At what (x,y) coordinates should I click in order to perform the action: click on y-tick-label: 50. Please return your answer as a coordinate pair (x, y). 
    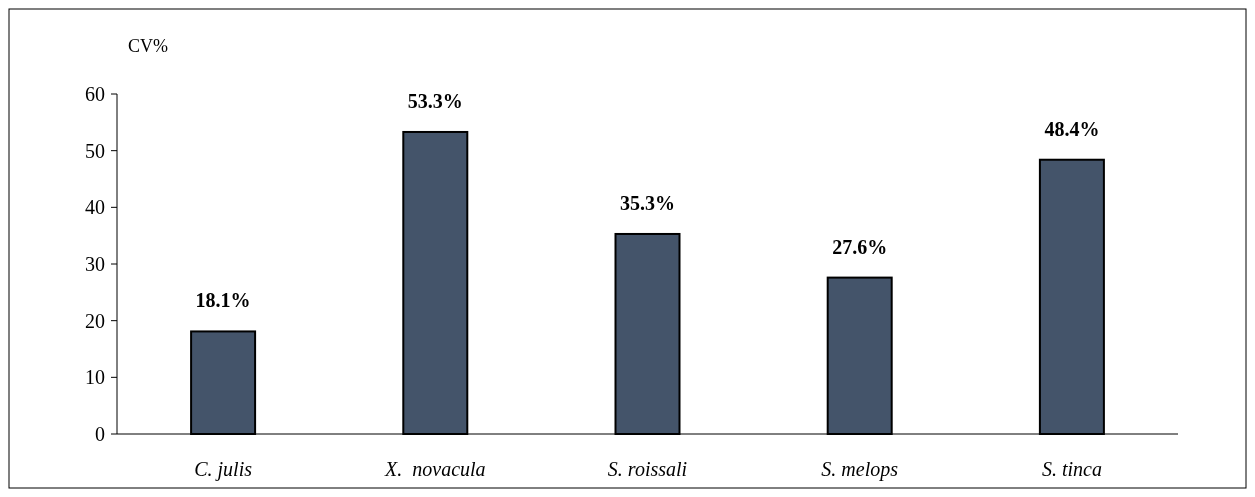
    Looking at the image, I should click on (95, 150).